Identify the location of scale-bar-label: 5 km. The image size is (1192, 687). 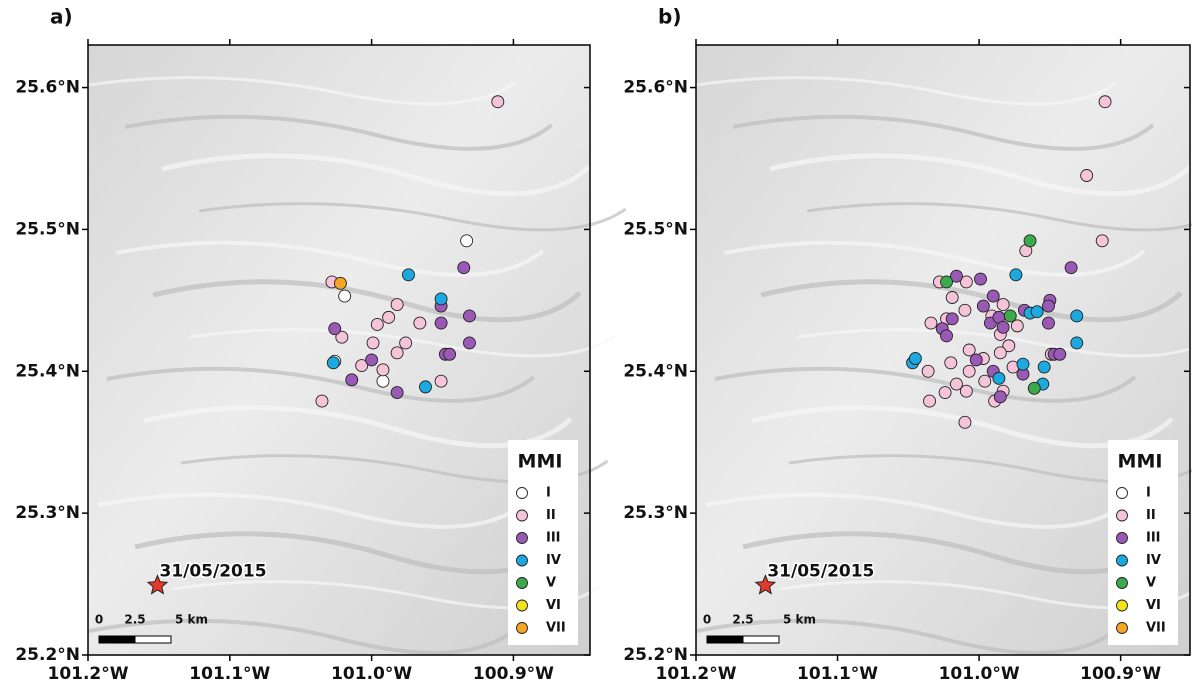
(191, 620).